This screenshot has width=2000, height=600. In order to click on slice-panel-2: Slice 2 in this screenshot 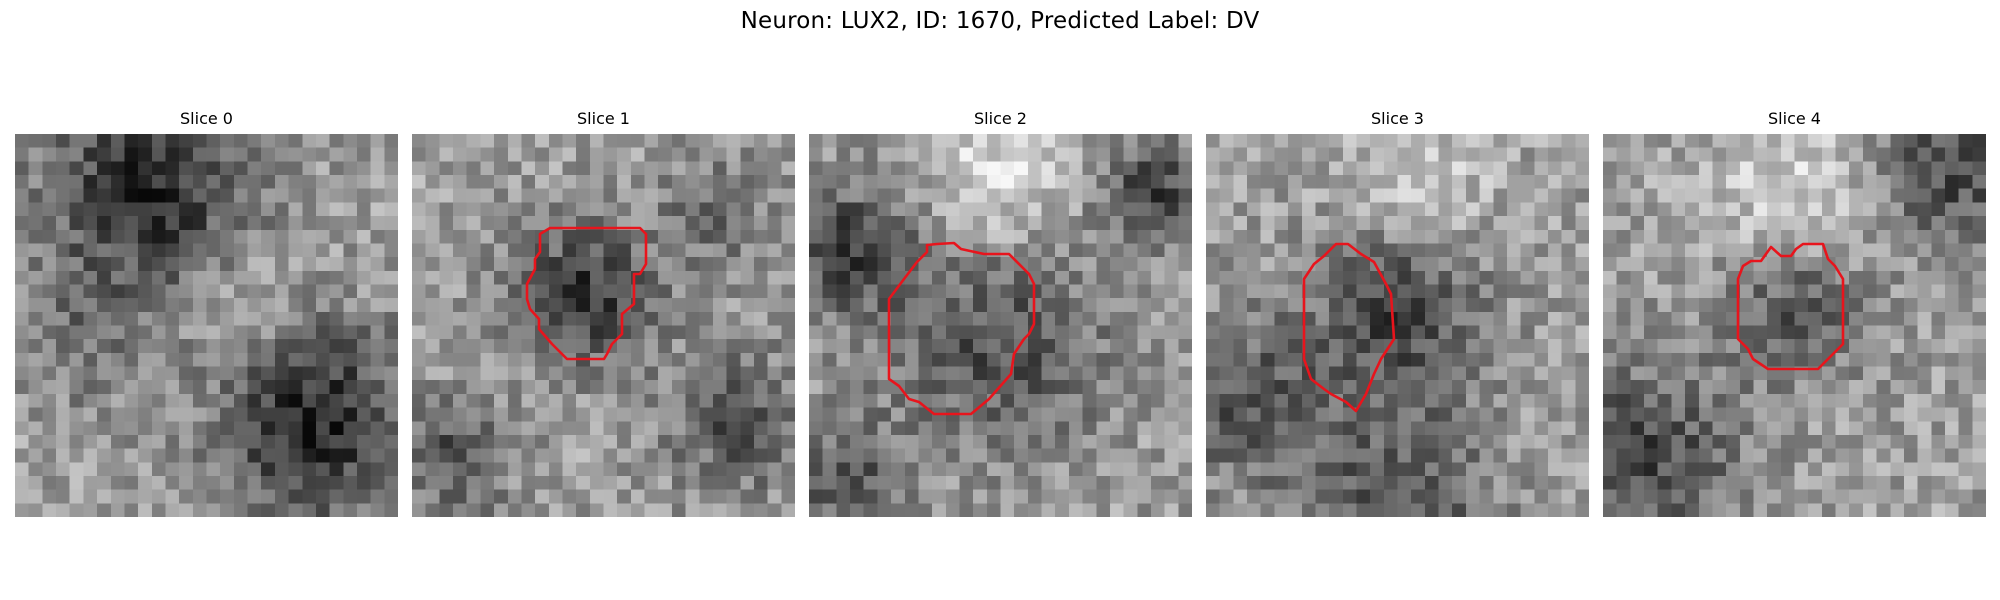, I will do `click(1000, 314)`.